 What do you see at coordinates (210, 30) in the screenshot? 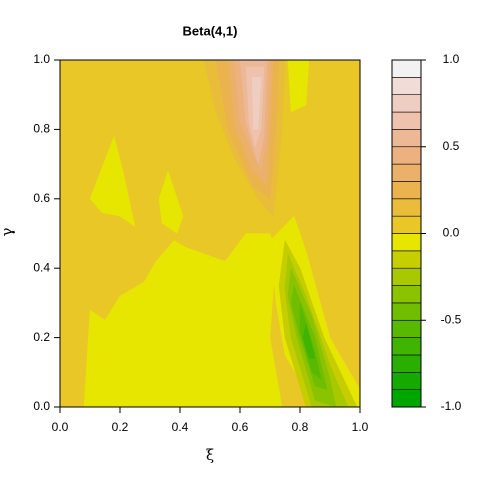
I see `chart-title: Beta(4,1)` at bounding box center [210, 30].